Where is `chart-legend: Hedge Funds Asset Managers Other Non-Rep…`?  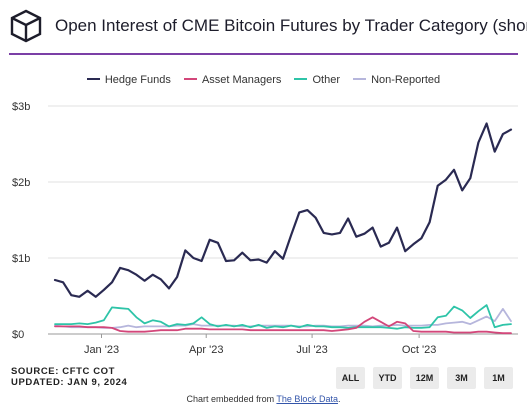 chart-legend: Hedge Funds Asset Managers Other Non-Rep… is located at coordinates (263, 80).